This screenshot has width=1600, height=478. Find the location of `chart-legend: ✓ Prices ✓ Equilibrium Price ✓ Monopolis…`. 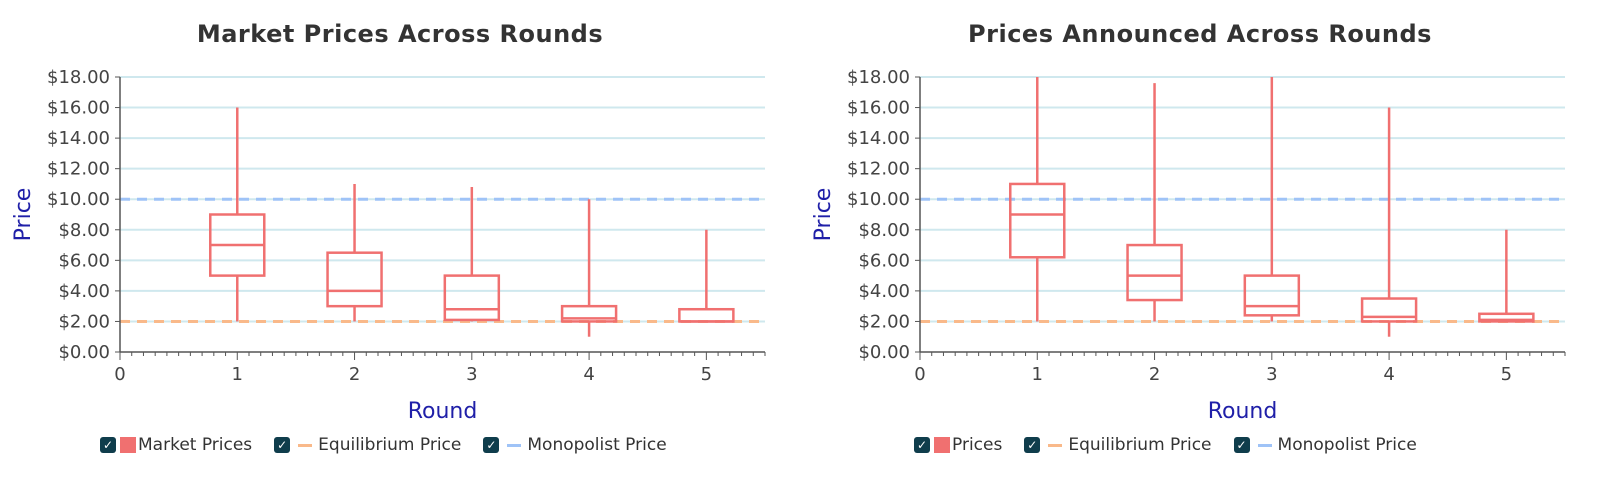

chart-legend: ✓ Prices ✓ Equilibrium Price ✓ Monopolis… is located at coordinates (1176, 445).